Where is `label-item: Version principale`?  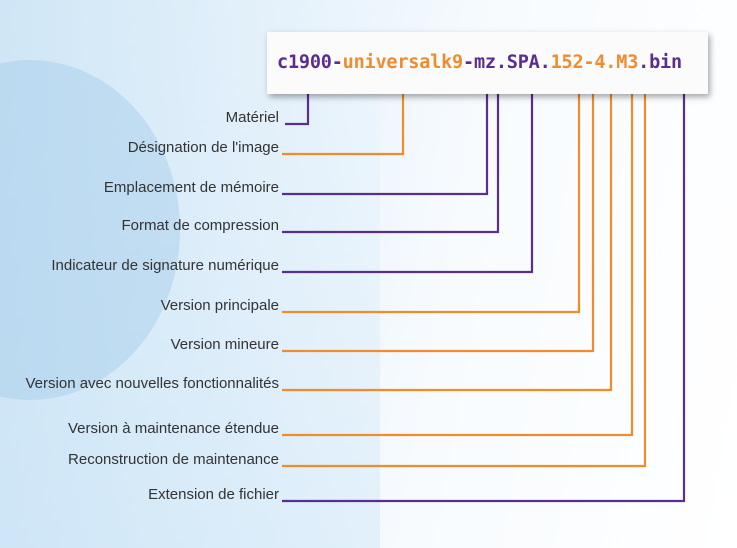
label-item: Version principale is located at coordinates (219, 305).